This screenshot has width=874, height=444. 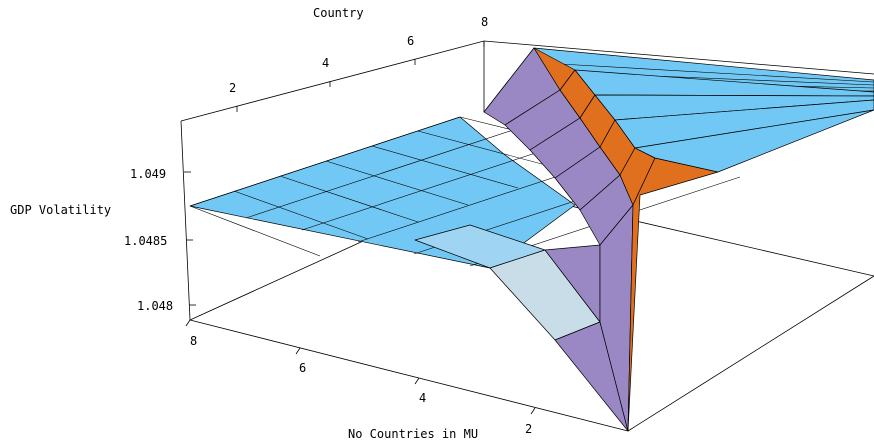 What do you see at coordinates (148, 174) in the screenshot?
I see `z-tick-label-1049: 1.049` at bounding box center [148, 174].